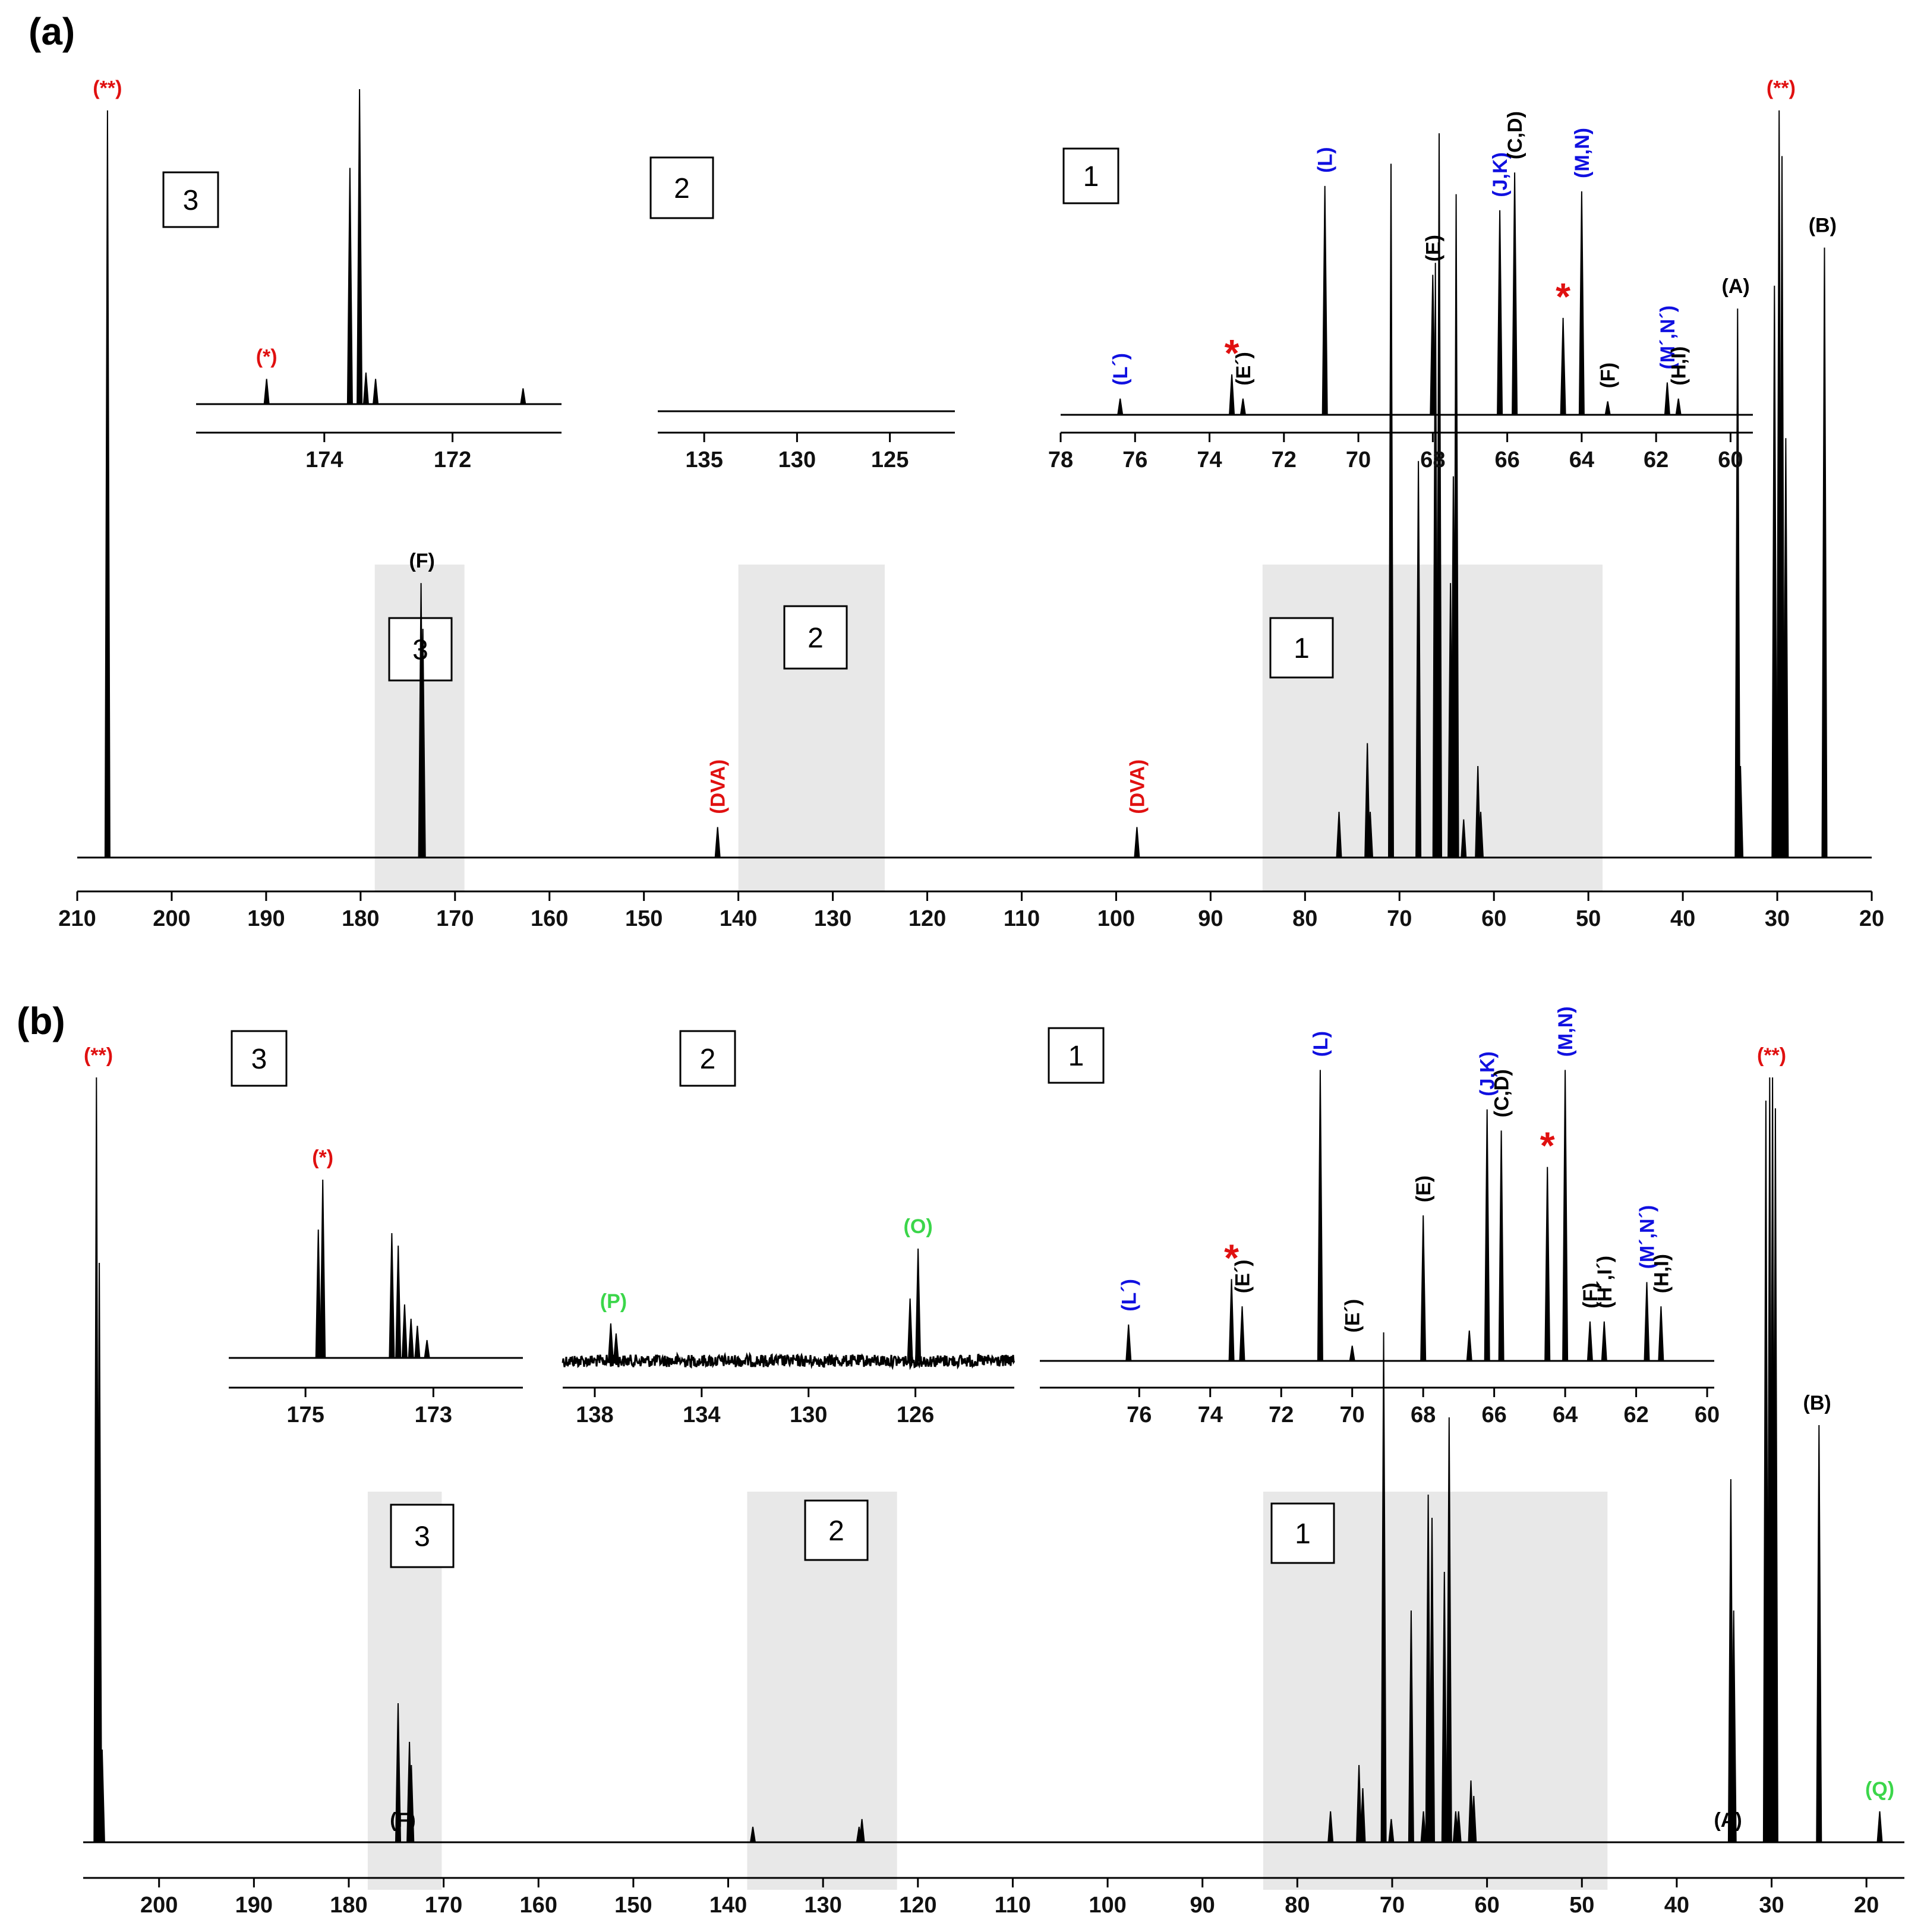 Image resolution: width=1924 pixels, height=1932 pixels. What do you see at coordinates (1771, 1055) in the screenshot?
I see `panel-b-main-peak-label: (**)` at bounding box center [1771, 1055].